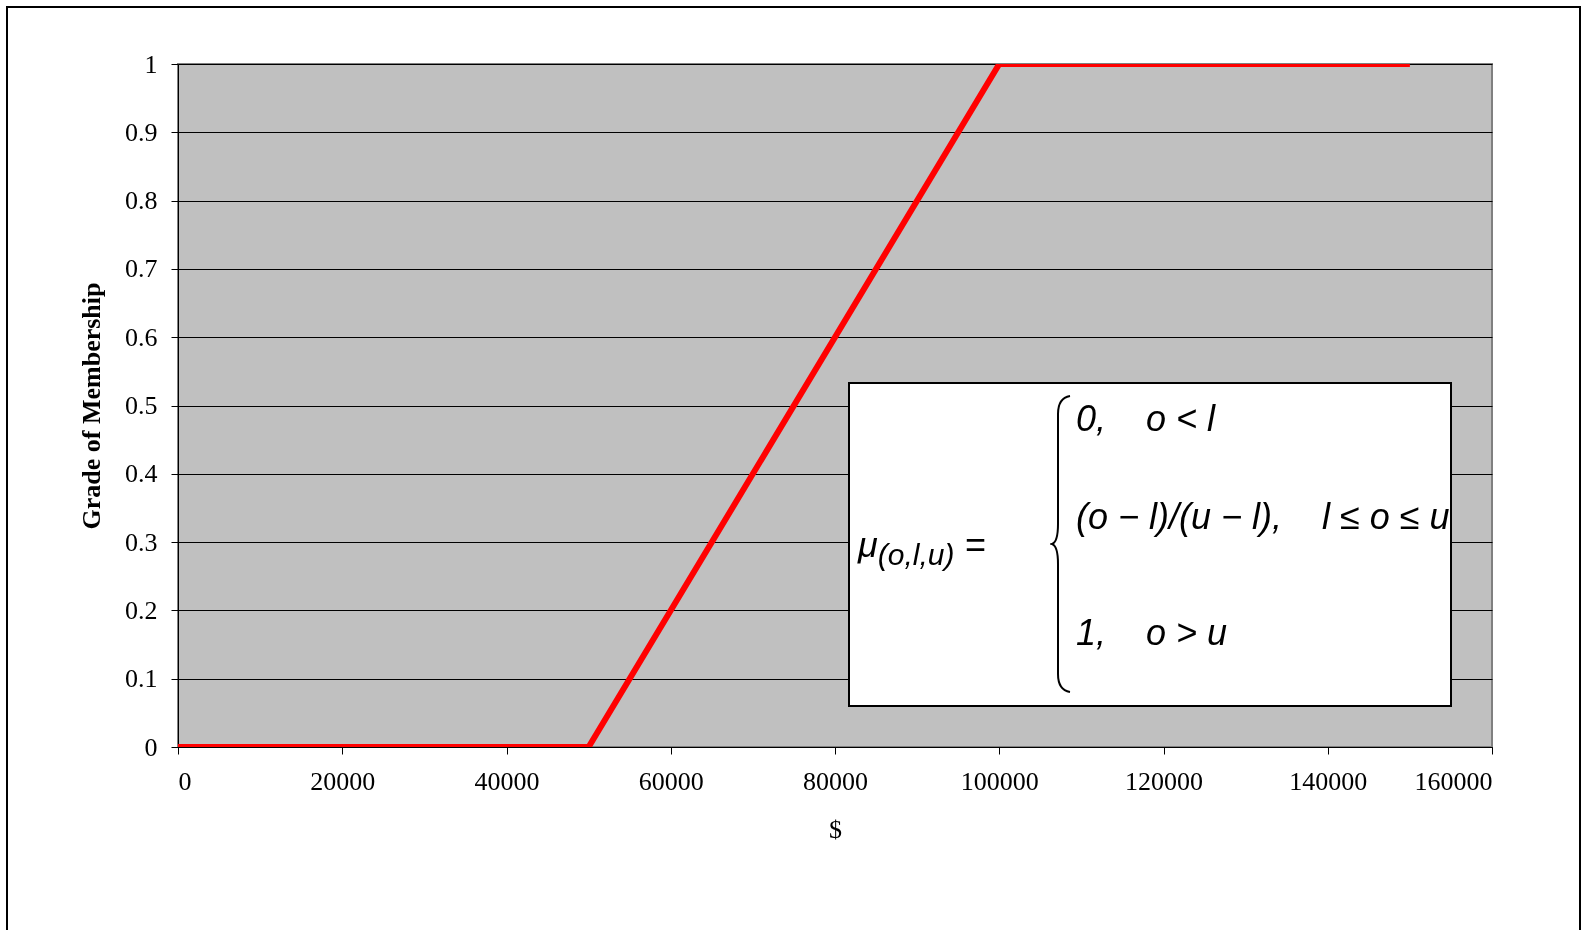 The image size is (1585, 930). What do you see at coordinates (835, 781) in the screenshot?
I see `x-tick-label: 80000` at bounding box center [835, 781].